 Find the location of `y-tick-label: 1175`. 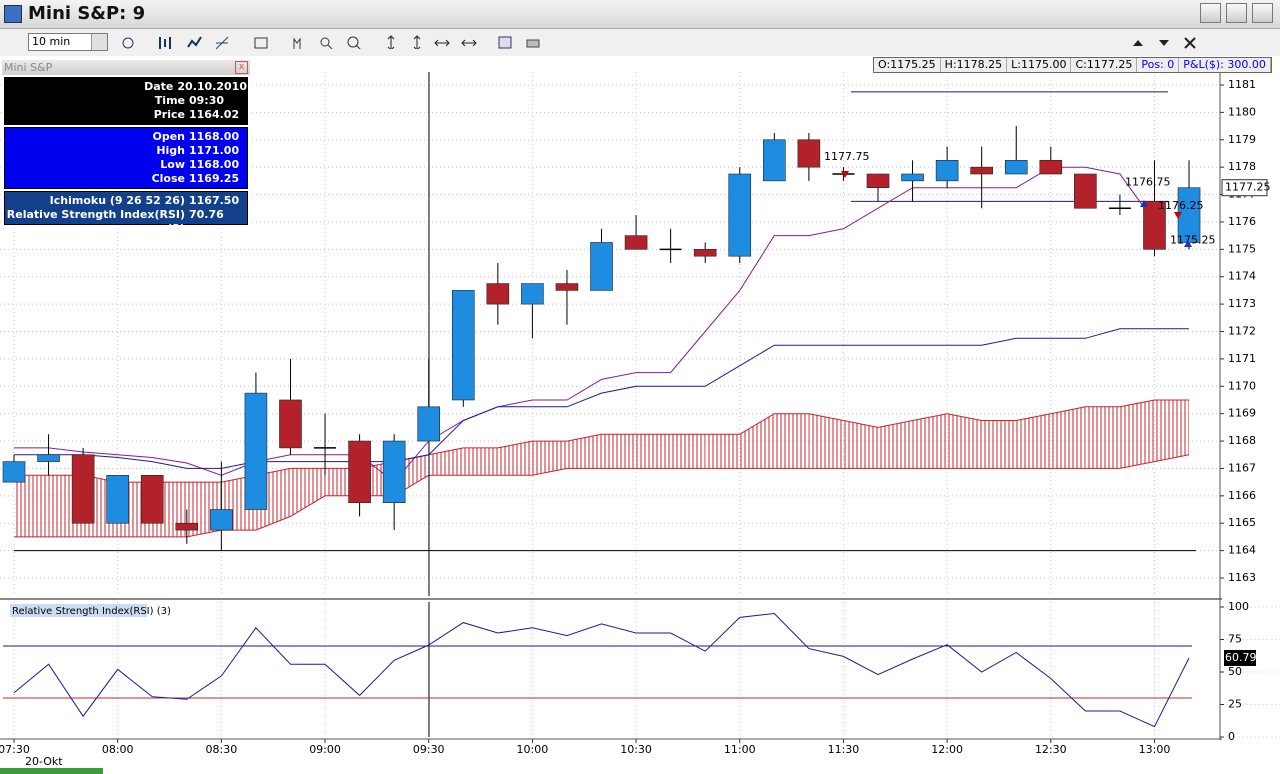

y-tick-label: 1175 is located at coordinates (1242, 248).